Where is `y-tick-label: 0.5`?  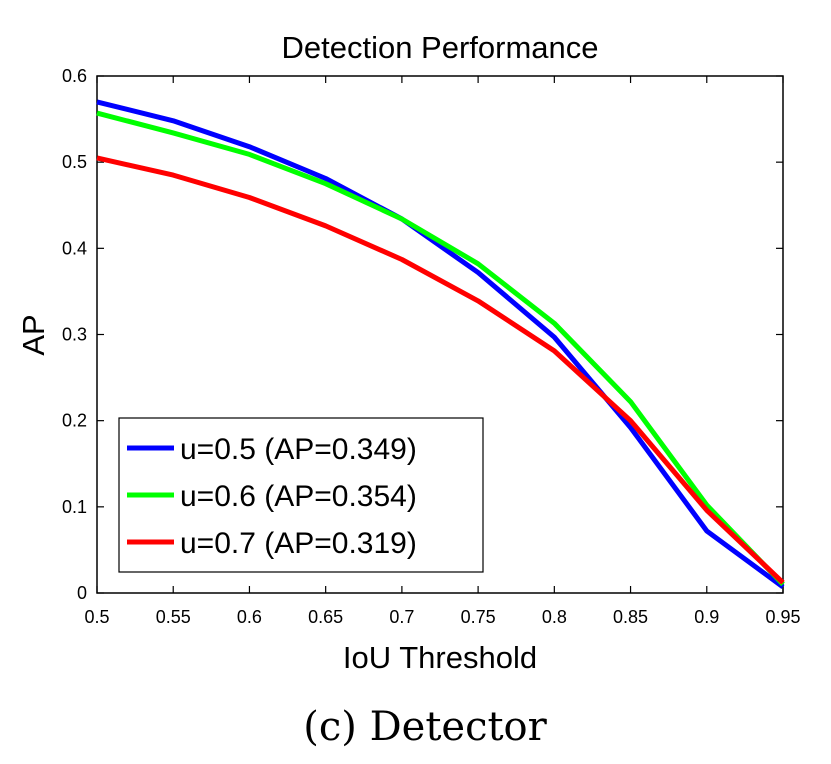
y-tick-label: 0.5 is located at coordinates (74, 162).